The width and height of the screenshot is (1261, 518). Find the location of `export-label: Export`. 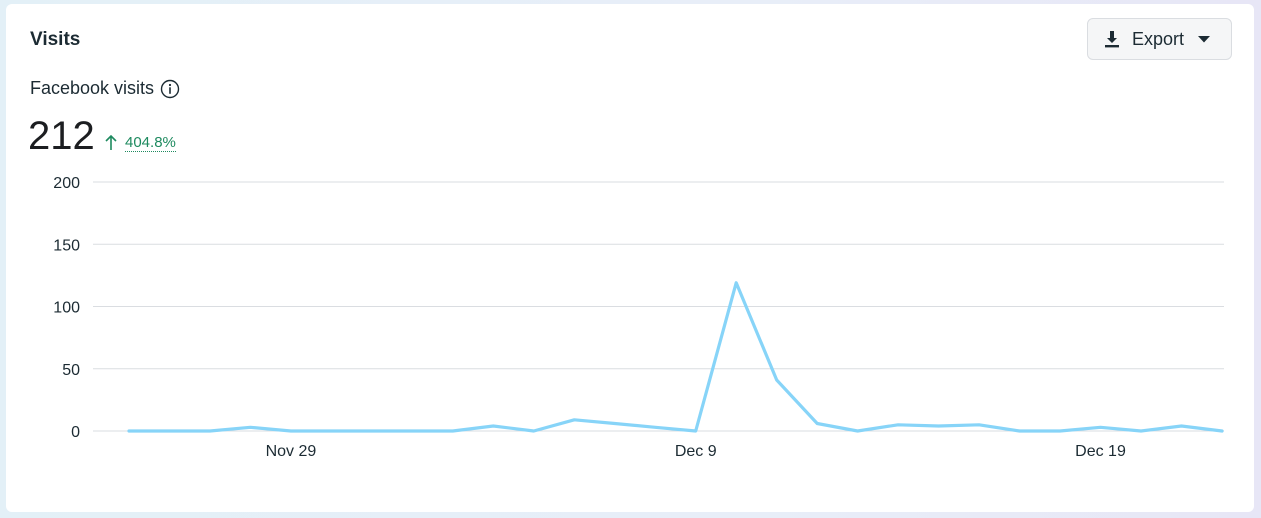

export-label: Export is located at coordinates (1158, 38).